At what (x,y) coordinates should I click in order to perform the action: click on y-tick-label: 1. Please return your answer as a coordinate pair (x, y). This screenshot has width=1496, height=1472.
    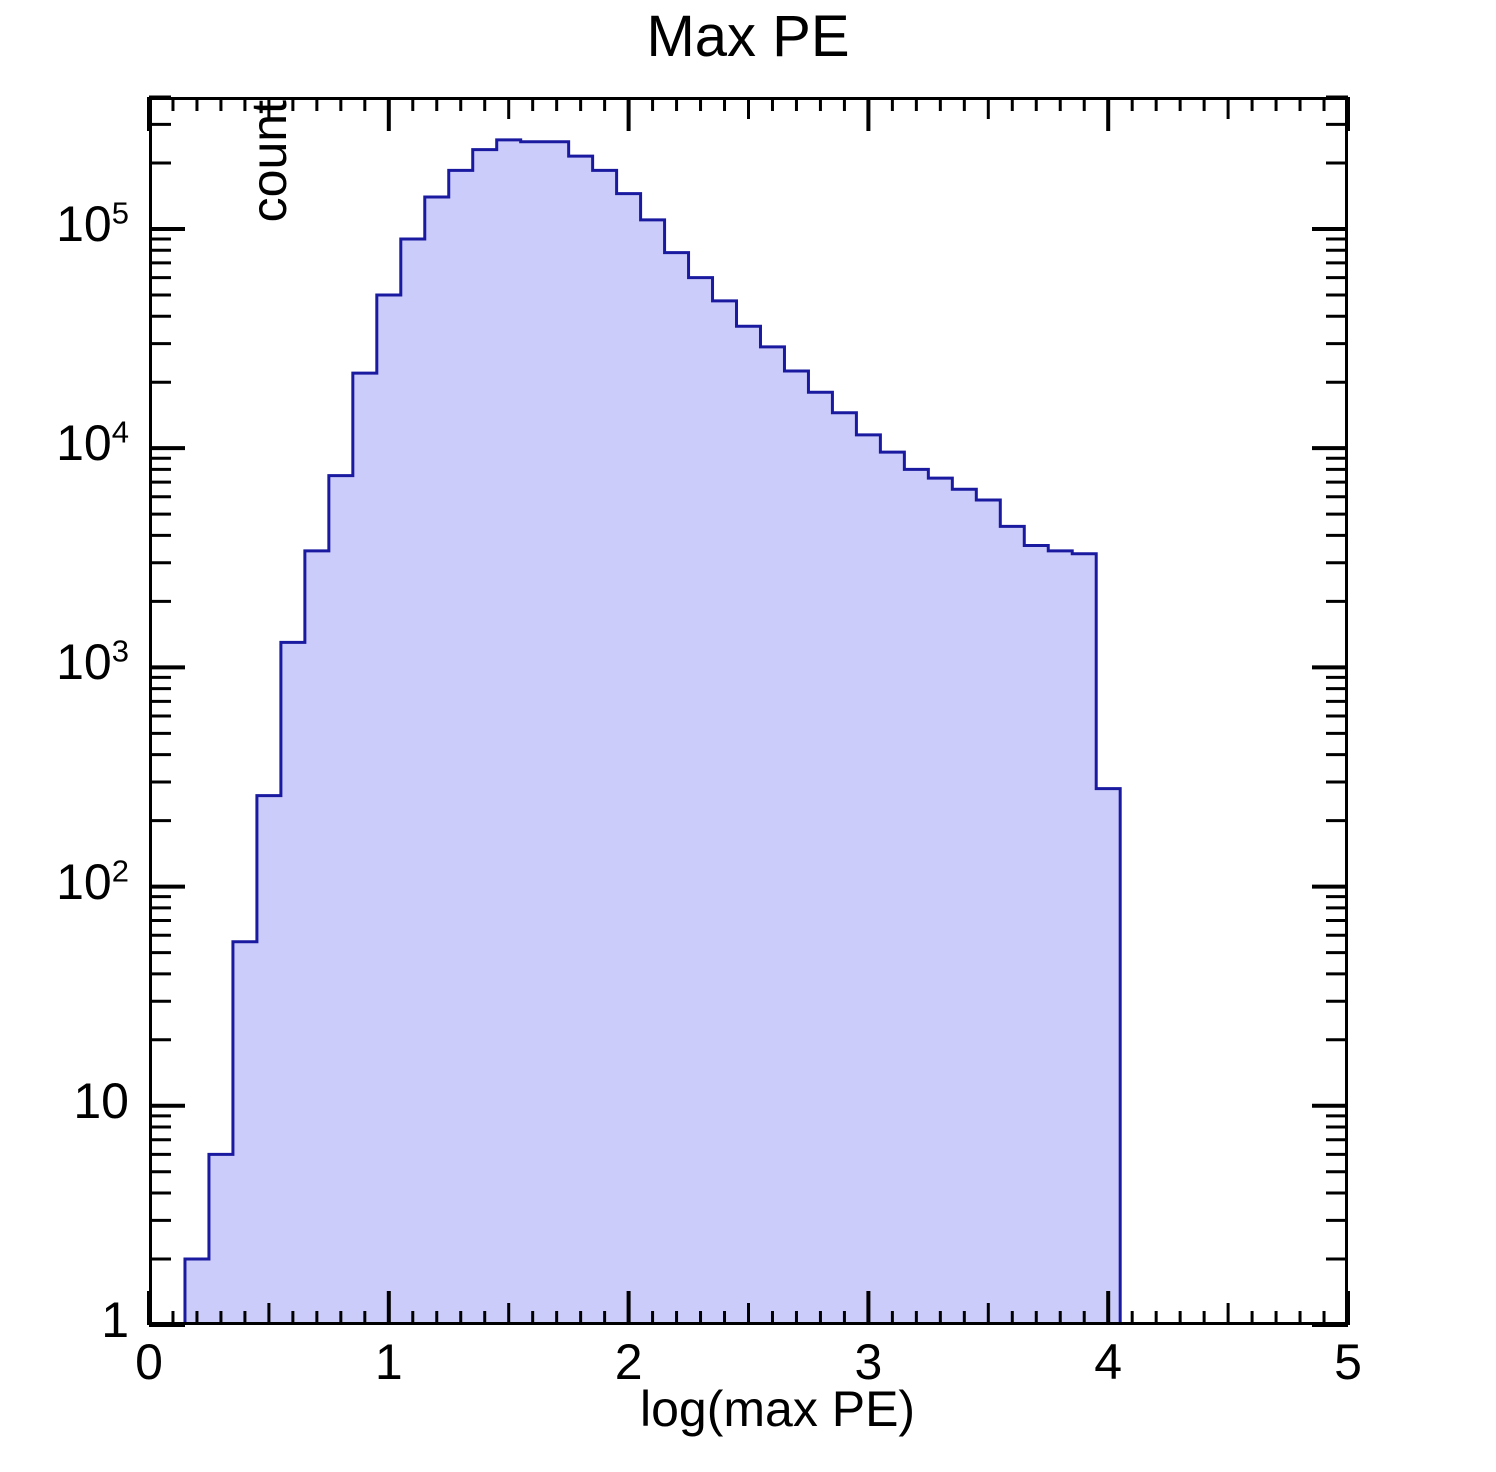
    Looking at the image, I should click on (115, 1320).